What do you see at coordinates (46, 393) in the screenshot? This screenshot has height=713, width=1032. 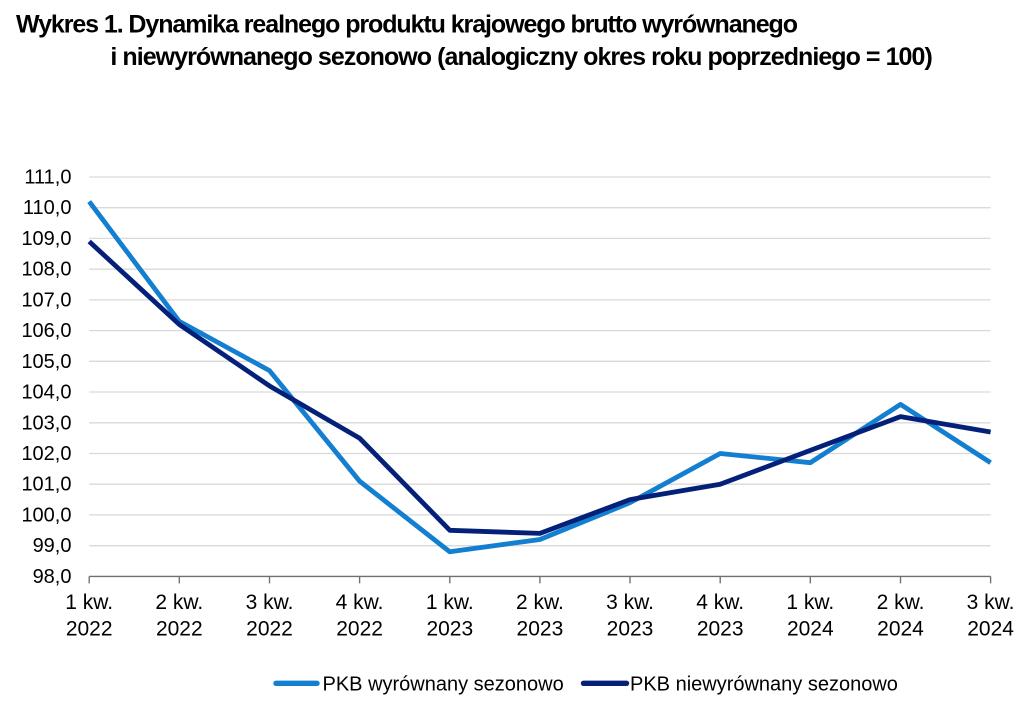 I see `svg-text: 104,0` at bounding box center [46, 393].